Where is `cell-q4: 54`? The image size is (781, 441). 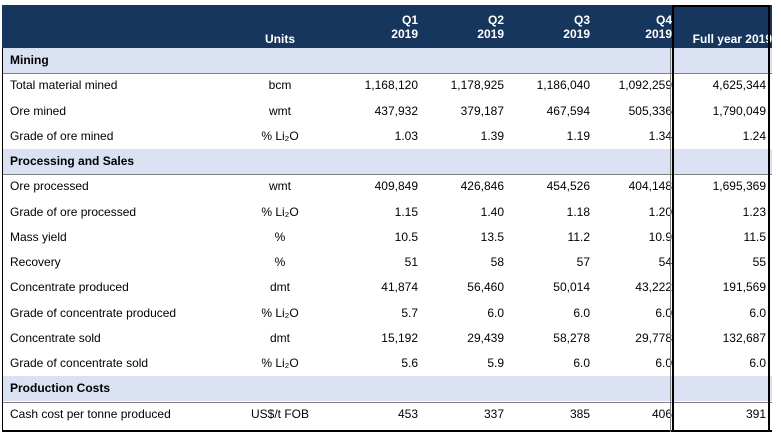 cell-q4: 54 is located at coordinates (665, 262).